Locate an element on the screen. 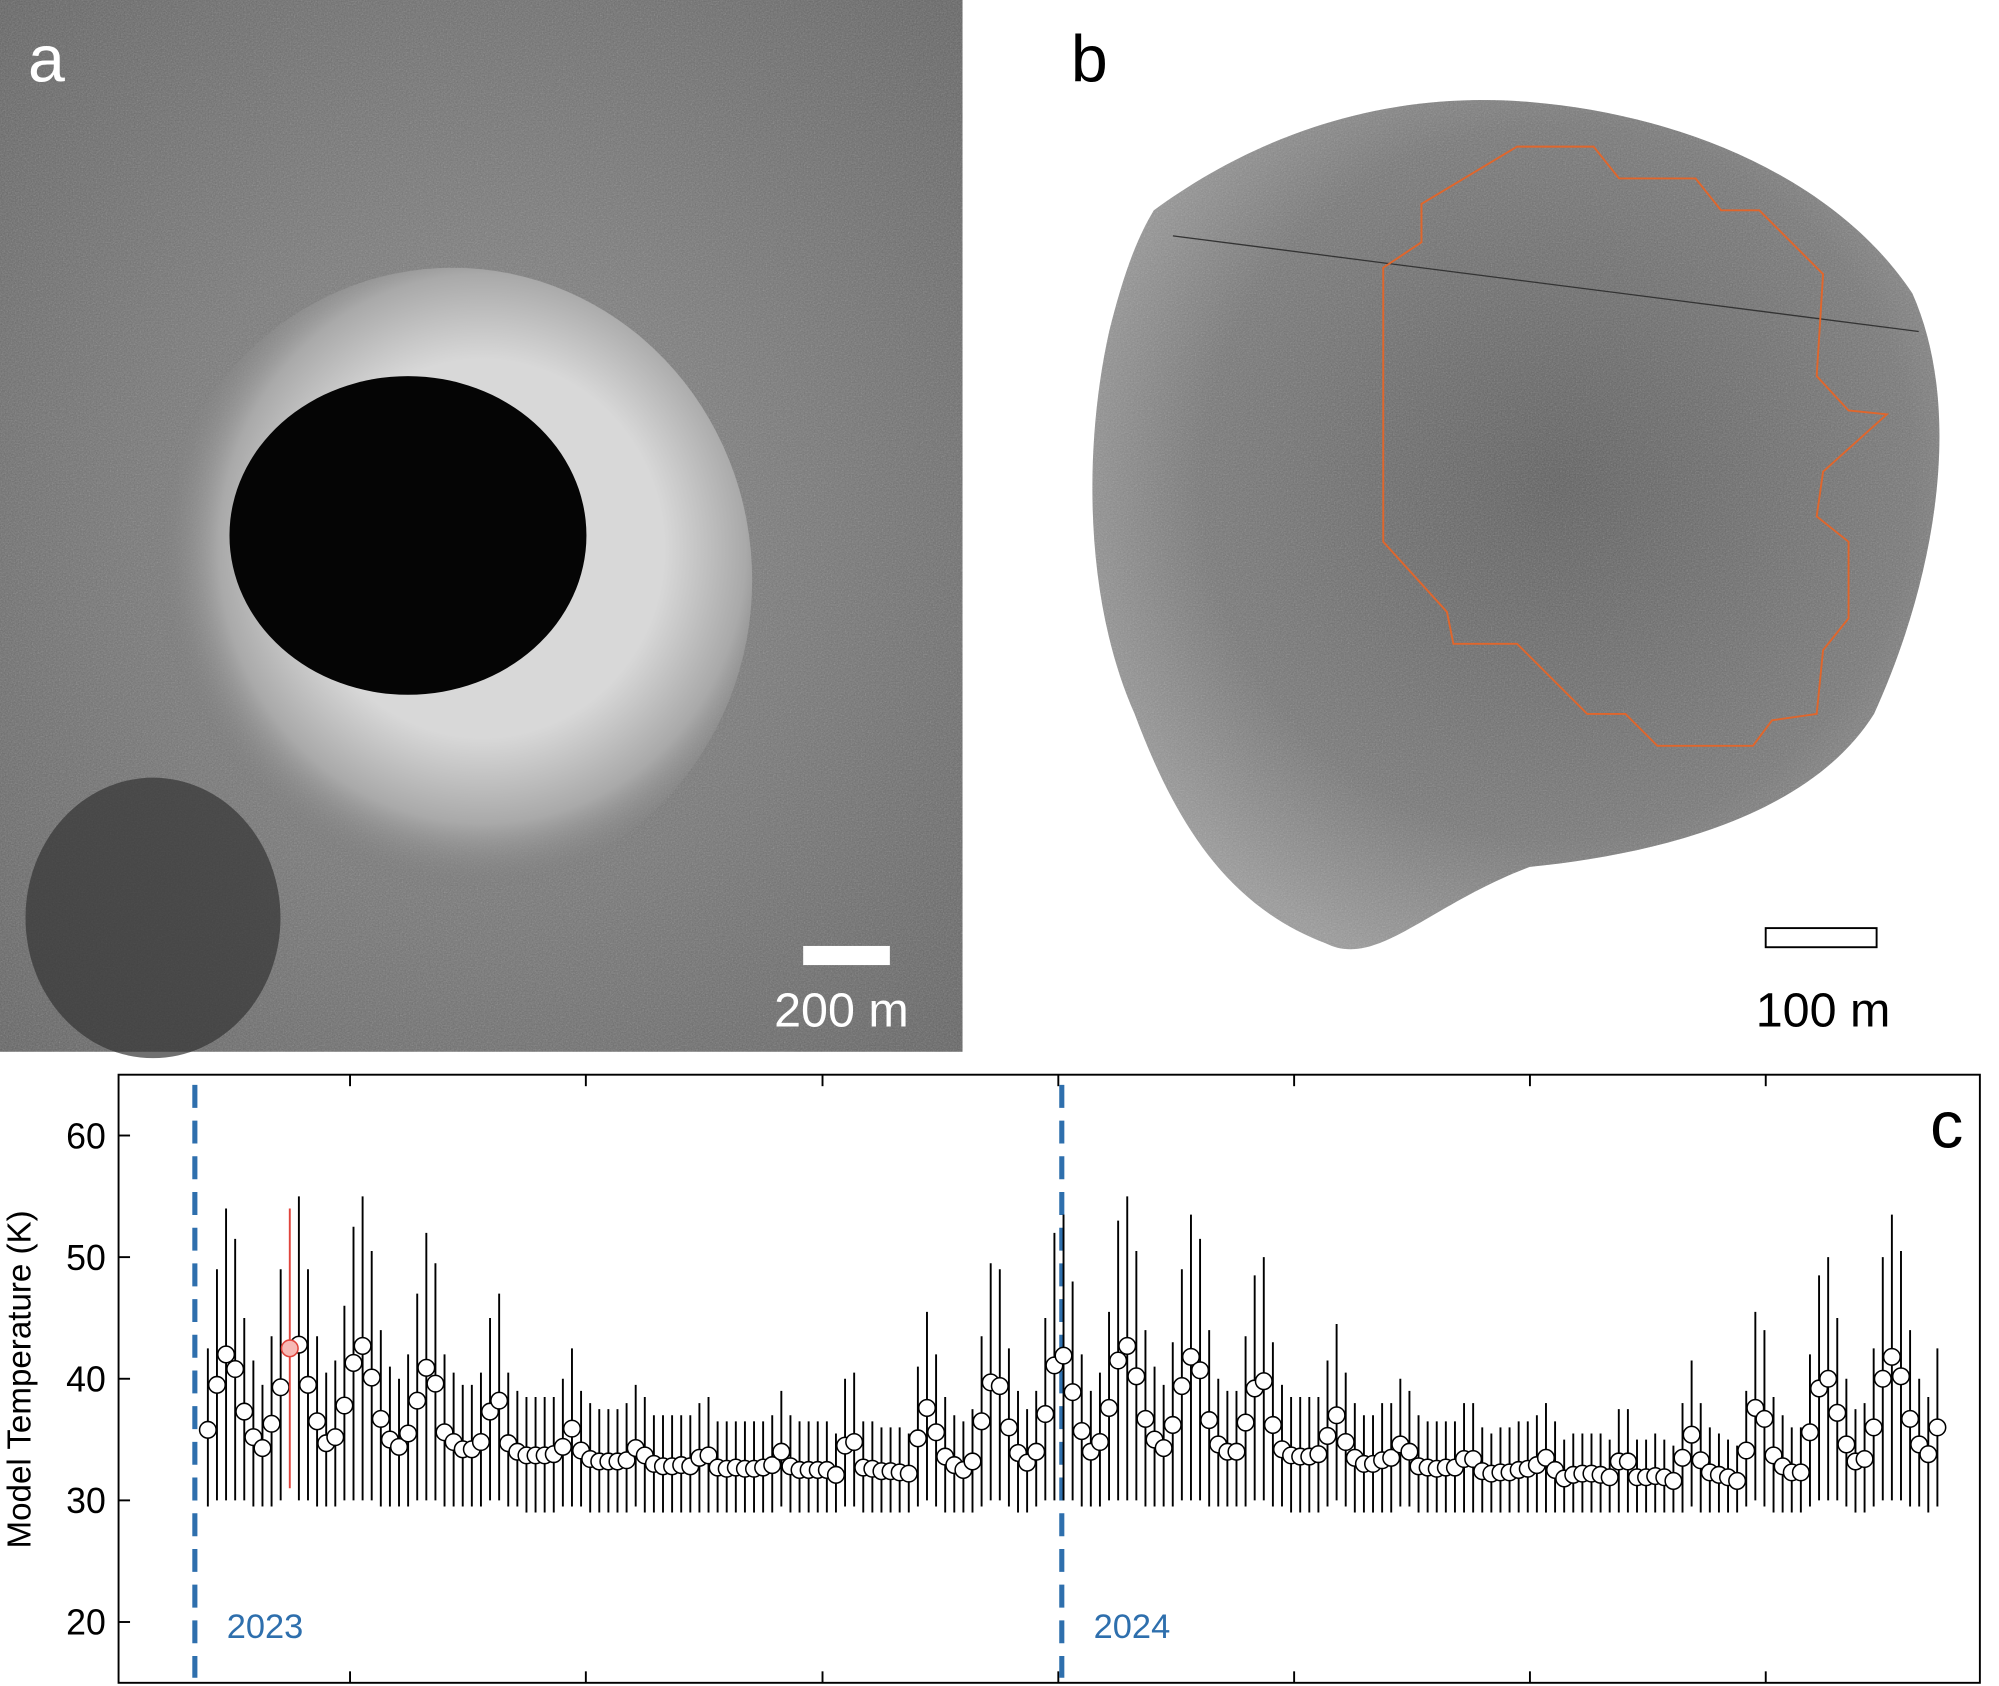 Image resolution: width=1999 pixels, height=1686 pixels. panel-label: b is located at coordinates (1089, 60).